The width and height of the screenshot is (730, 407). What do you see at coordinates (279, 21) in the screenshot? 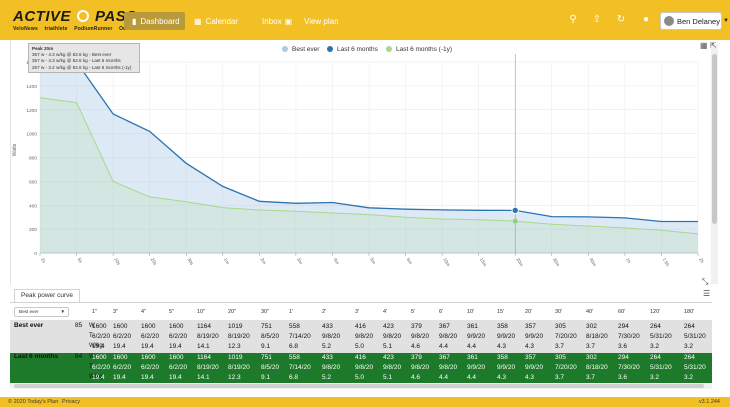
I see `nav-inbox: Inbox ▣` at bounding box center [279, 21].